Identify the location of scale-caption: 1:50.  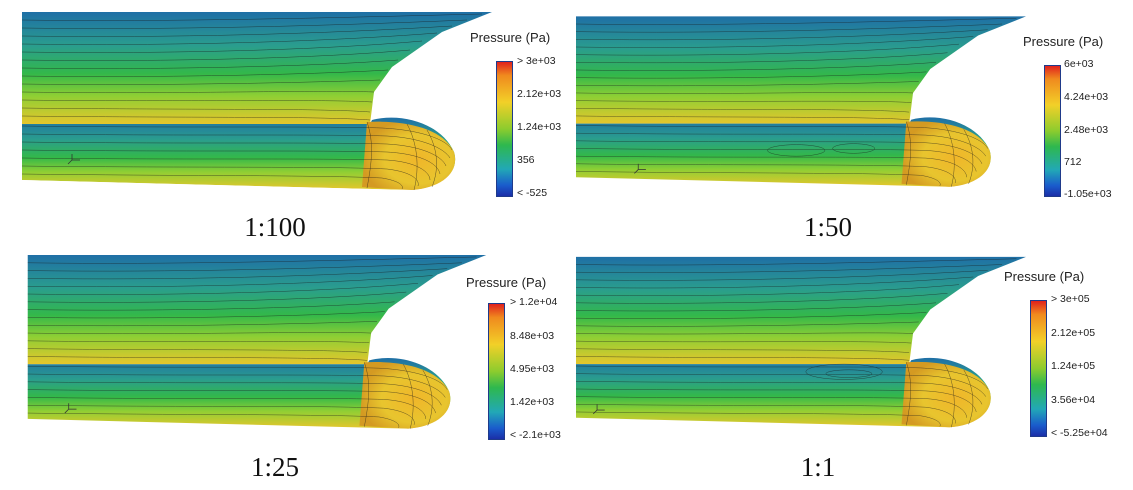
(827, 227).